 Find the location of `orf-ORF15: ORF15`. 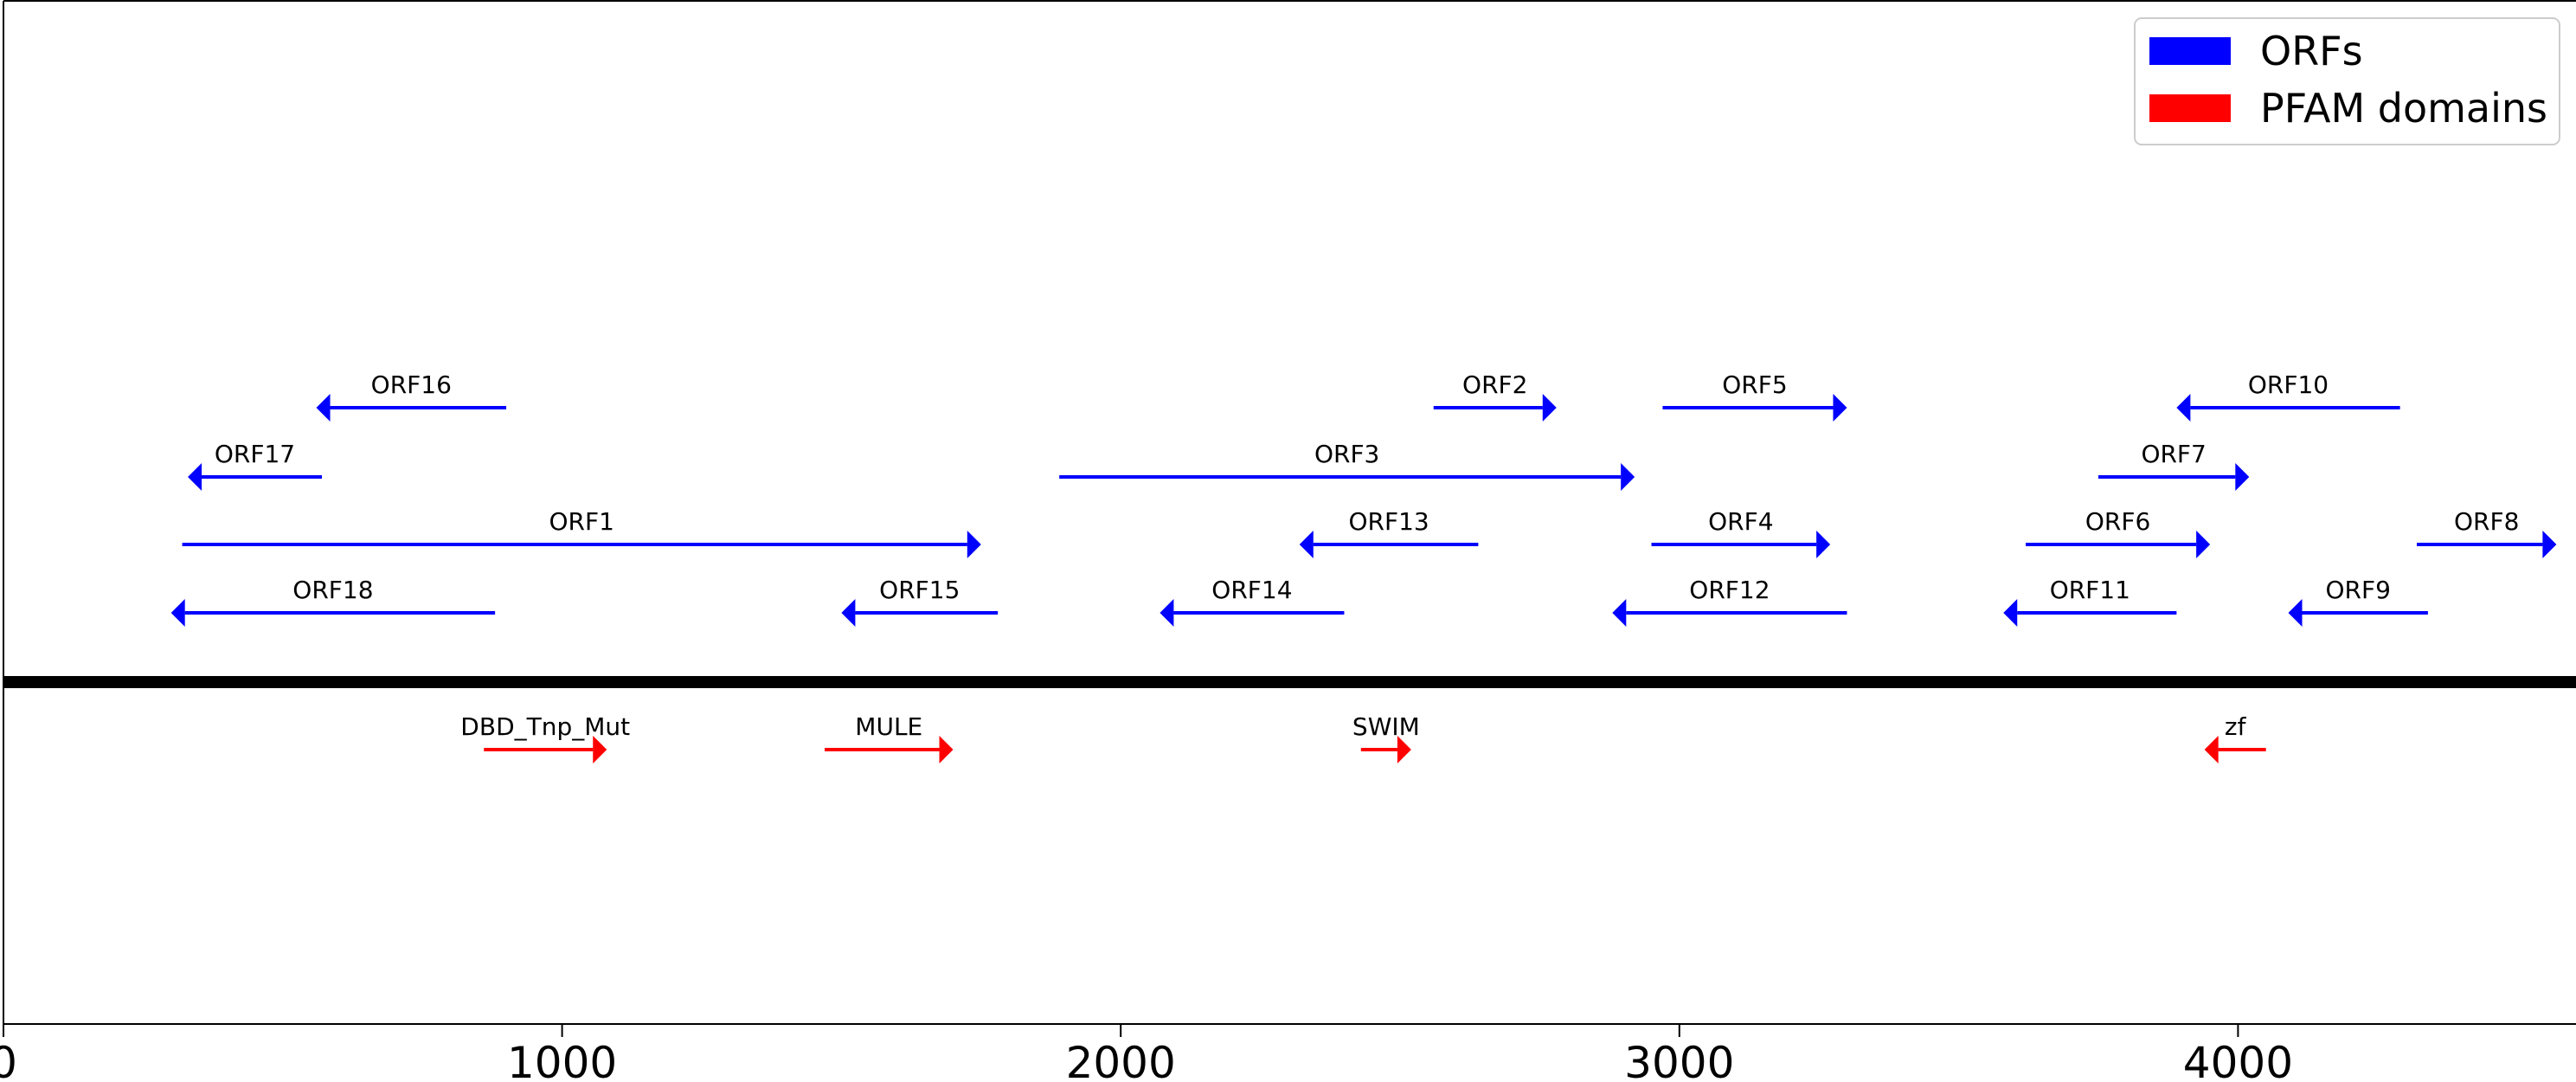

orf-ORF15: ORF15 is located at coordinates (920, 601).